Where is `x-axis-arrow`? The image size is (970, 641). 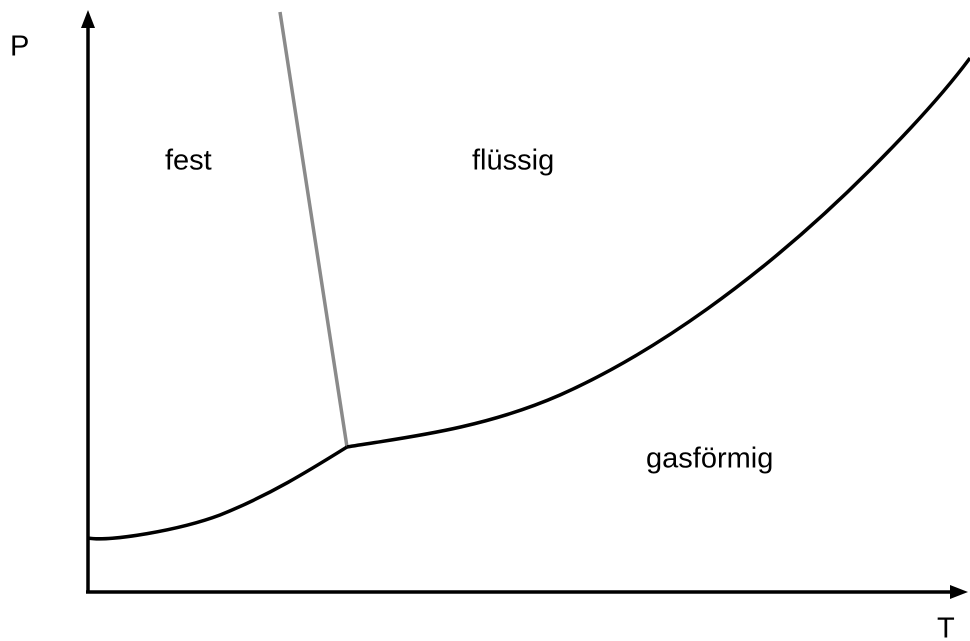
x-axis-arrow is located at coordinates (959, 592).